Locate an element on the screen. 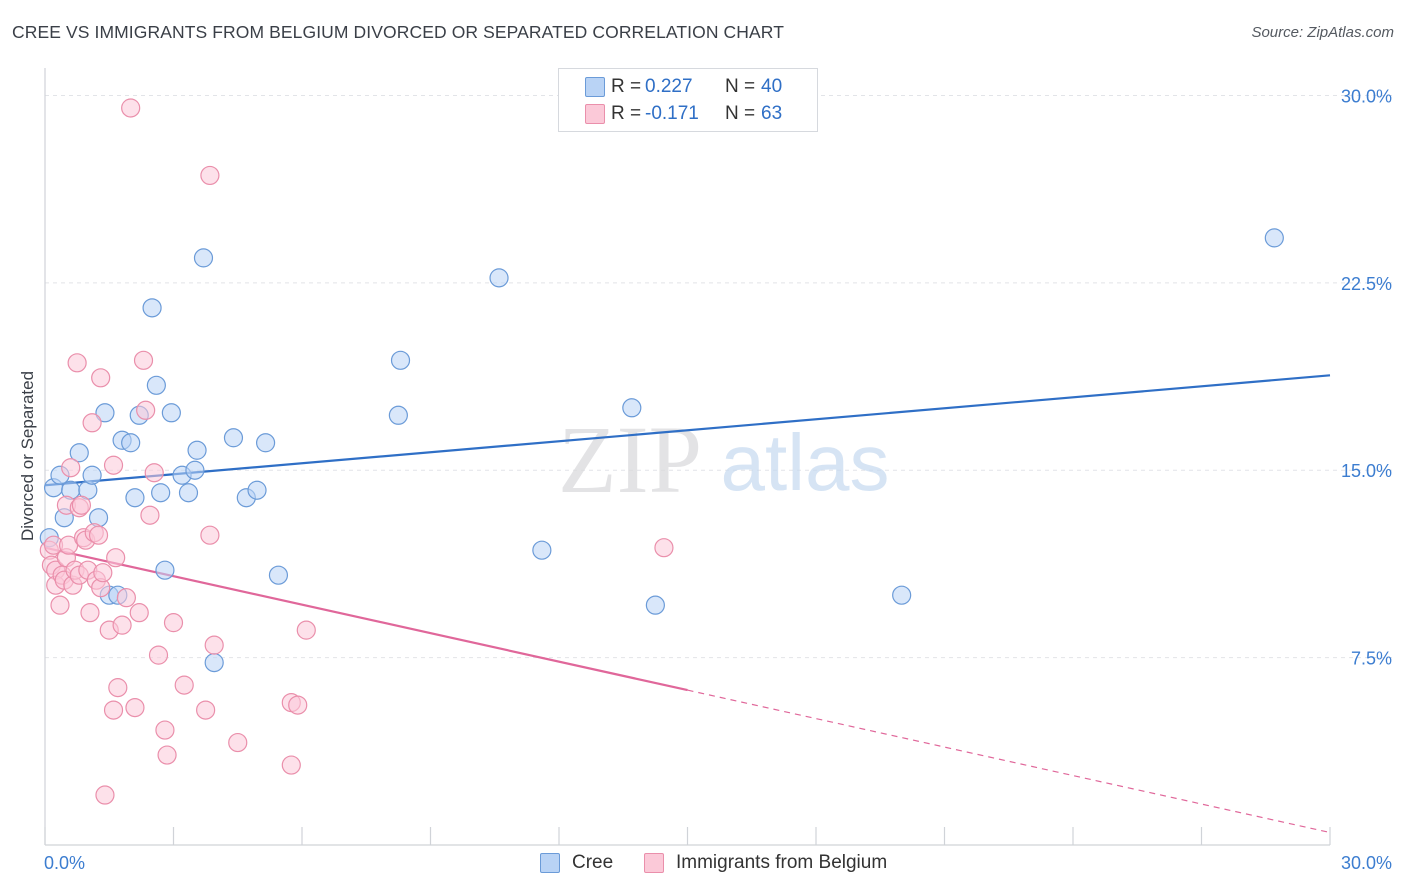 The height and width of the screenshot is (892, 1406). legend-swatch-belgium is located at coordinates (595, 114).